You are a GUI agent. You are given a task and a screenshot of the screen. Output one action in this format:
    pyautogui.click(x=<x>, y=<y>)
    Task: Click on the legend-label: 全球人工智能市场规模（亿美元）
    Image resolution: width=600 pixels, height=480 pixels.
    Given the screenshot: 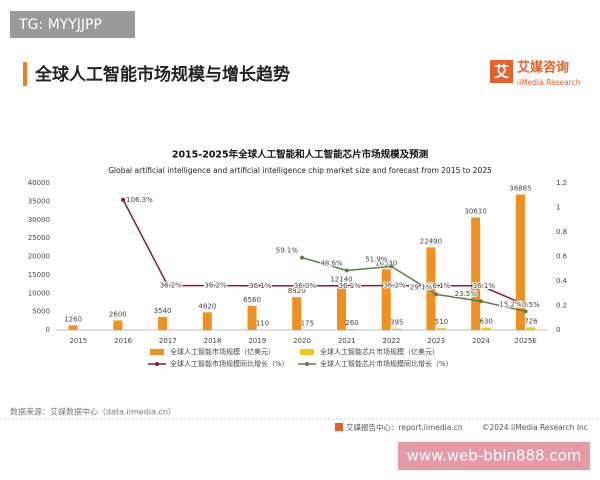 What is the action you would take?
    pyautogui.click(x=222, y=351)
    